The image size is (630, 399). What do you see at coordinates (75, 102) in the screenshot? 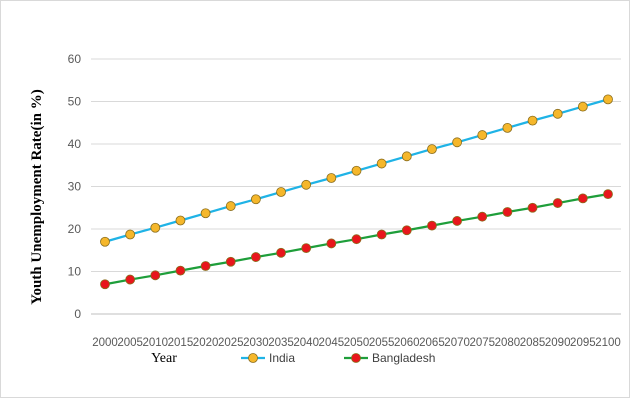
I see `y-tick-label: 50` at bounding box center [75, 102].